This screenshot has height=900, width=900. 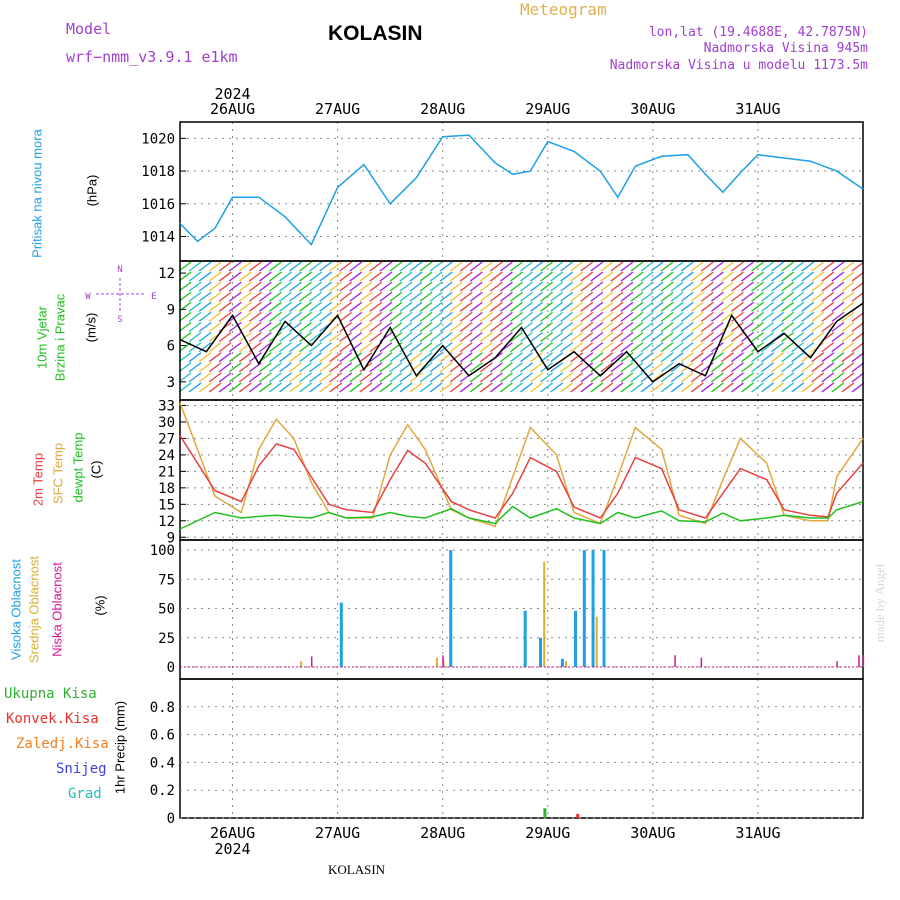 I want to click on y-tick-label: 21, so click(x=166, y=472).